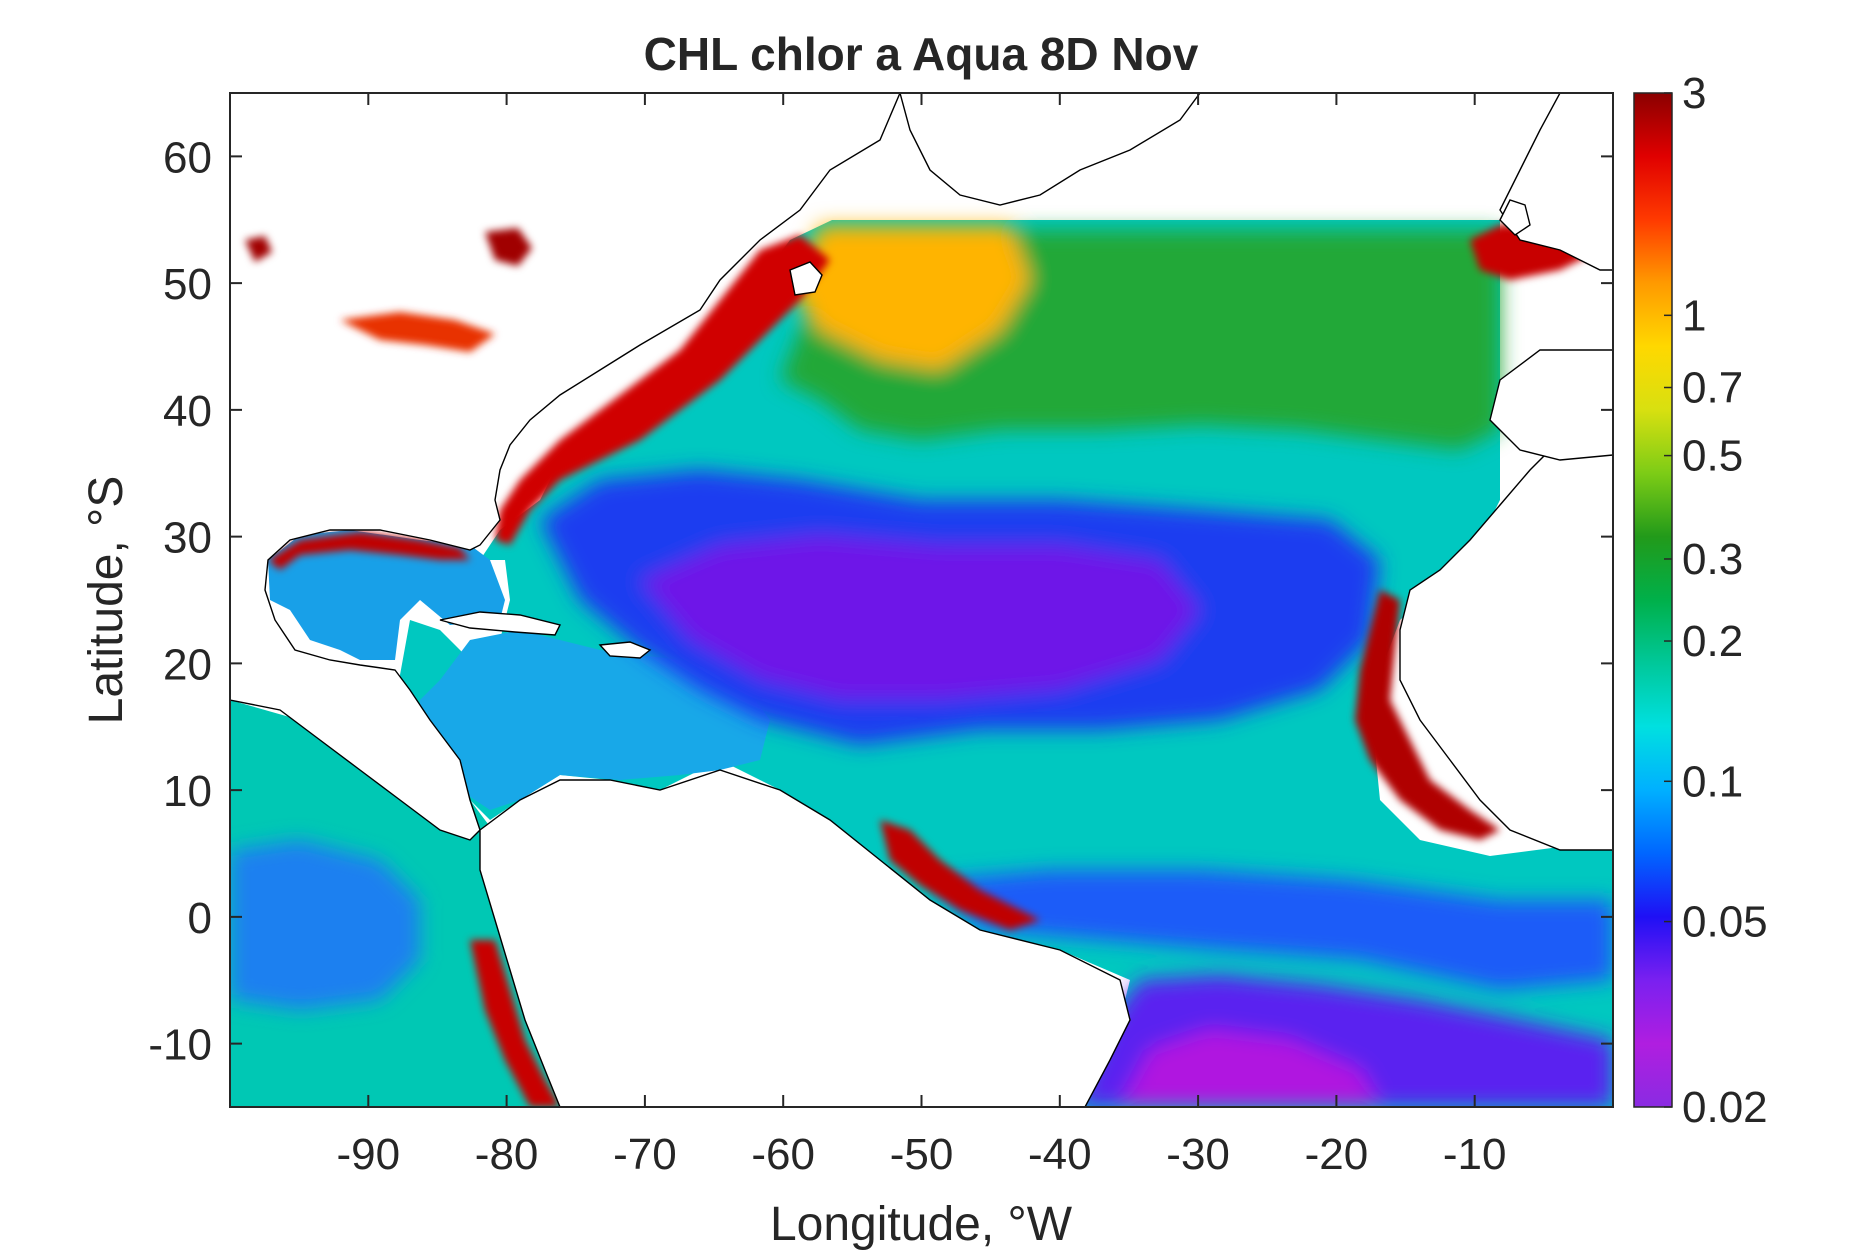  Describe the element at coordinates (1515, 217) in the screenshot. I see `british-isles` at that location.